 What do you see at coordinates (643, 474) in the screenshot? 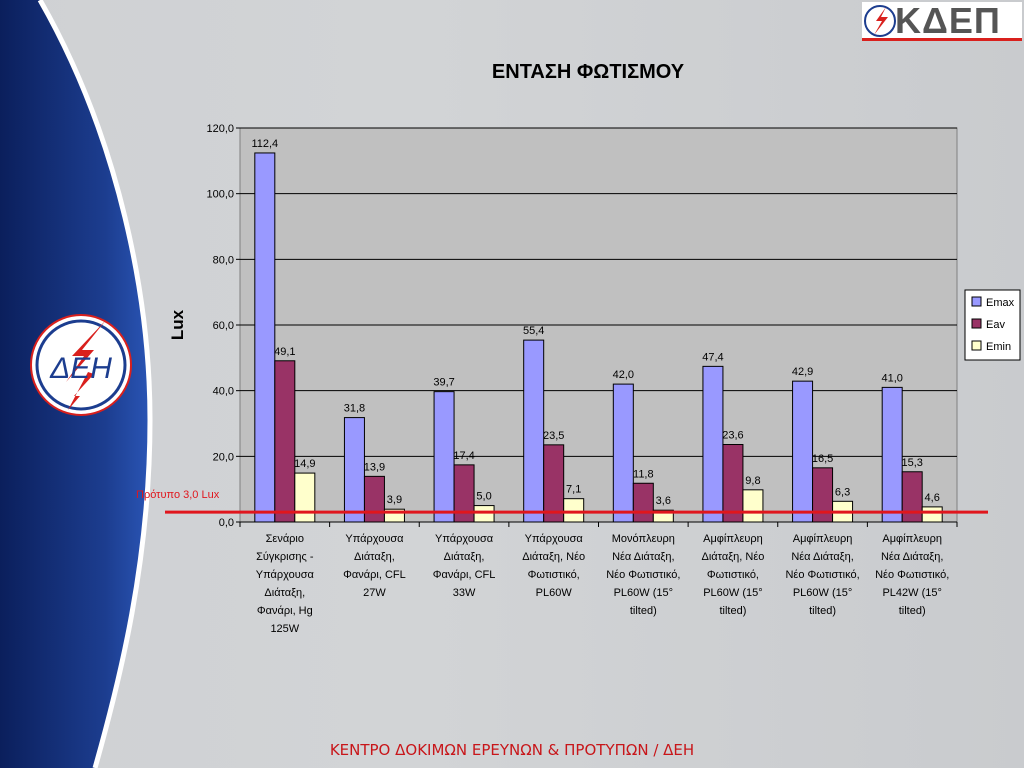
I see `data-label: 11,8` at bounding box center [643, 474].